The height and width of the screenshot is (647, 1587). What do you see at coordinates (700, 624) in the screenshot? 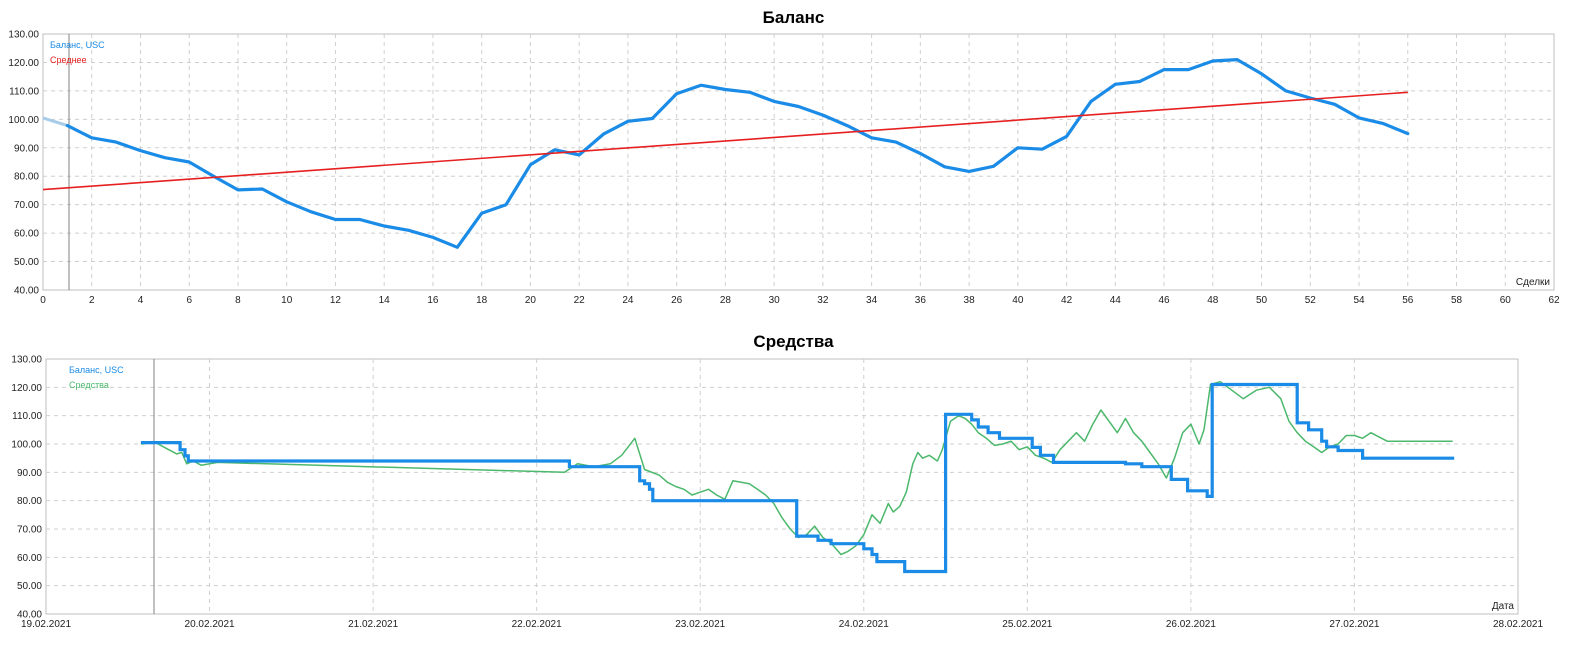
I see `x-tick-label: 23.02.2021` at bounding box center [700, 624].